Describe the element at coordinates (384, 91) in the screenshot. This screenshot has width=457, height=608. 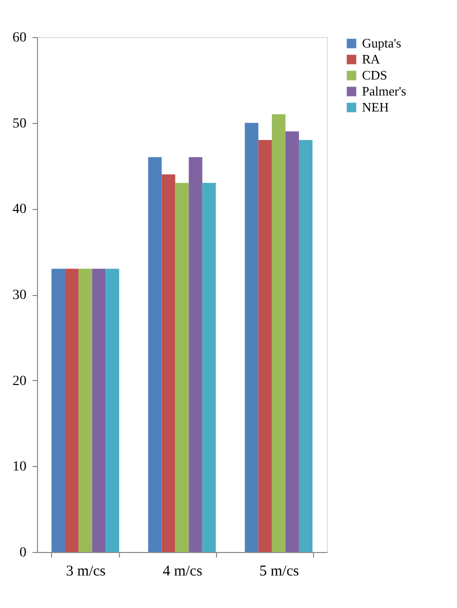
I see `legend-label: Palmer's` at that location.